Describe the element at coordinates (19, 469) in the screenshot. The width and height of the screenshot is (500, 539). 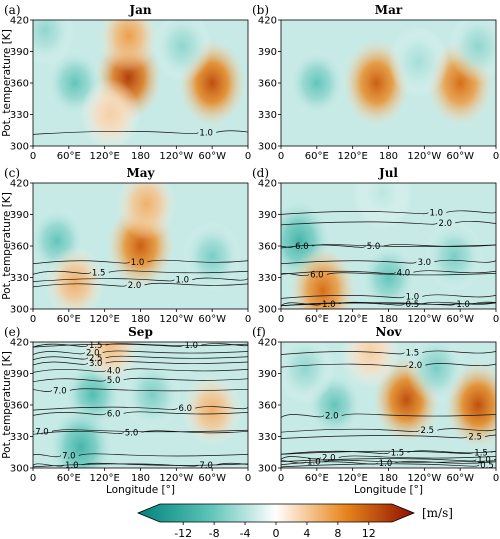
I see `y-tick-label: 300` at that location.